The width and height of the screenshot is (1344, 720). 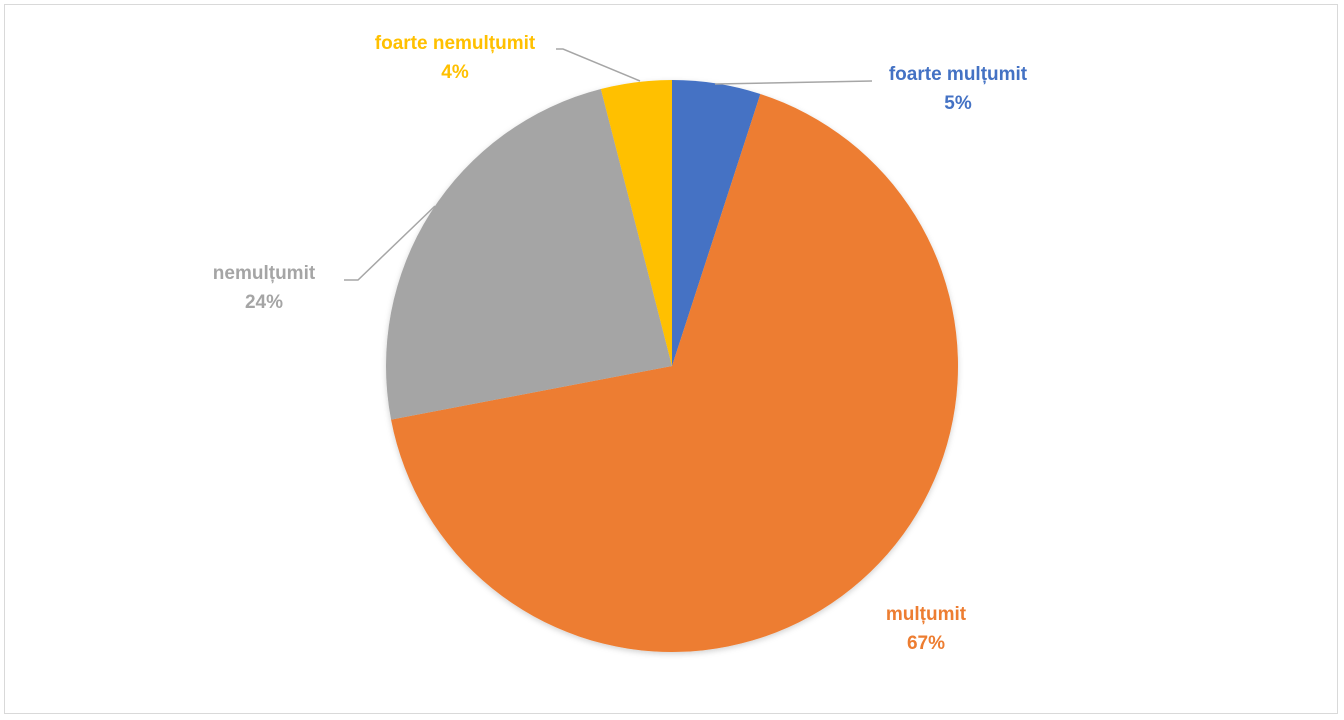 What do you see at coordinates (264, 273) in the screenshot?
I see `data-label-name-nemultumit: nemulțumit` at bounding box center [264, 273].